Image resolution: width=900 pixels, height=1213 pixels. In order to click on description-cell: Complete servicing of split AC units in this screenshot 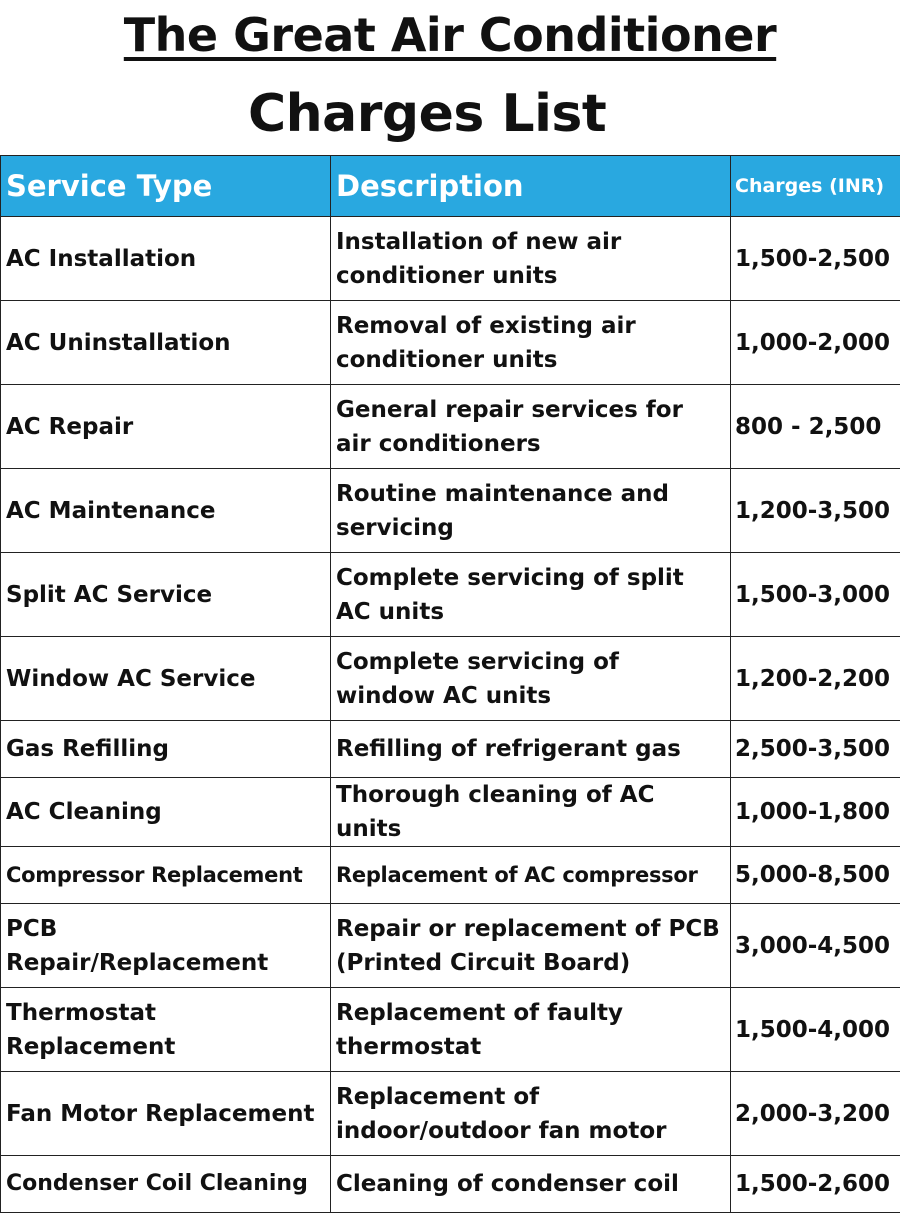, I will do `click(531, 595)`.